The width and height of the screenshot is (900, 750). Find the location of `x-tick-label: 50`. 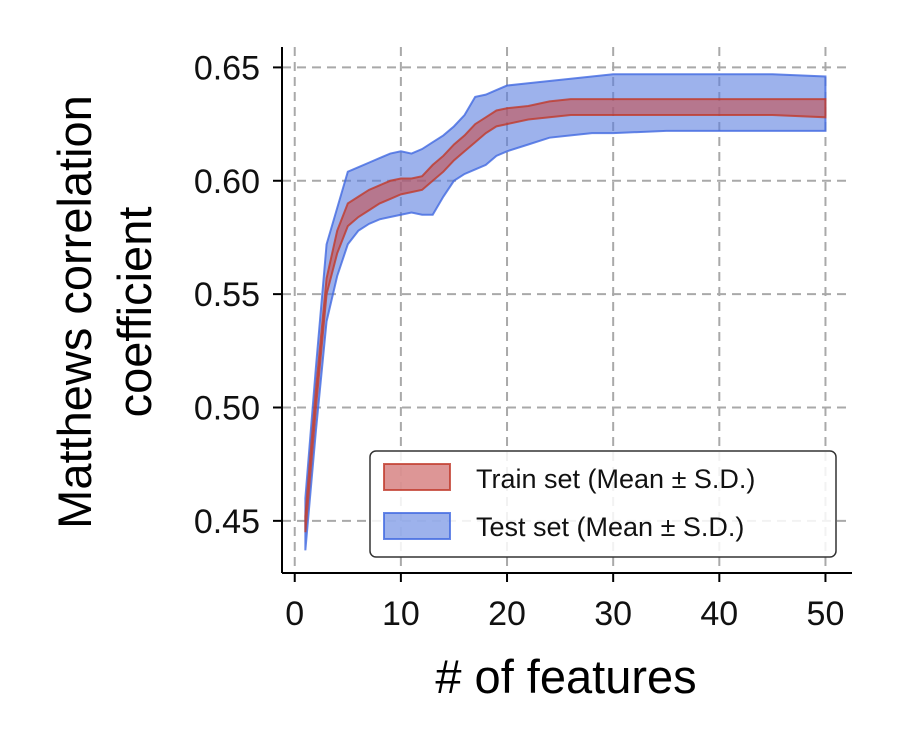

x-tick-label: 50 is located at coordinates (826, 614).